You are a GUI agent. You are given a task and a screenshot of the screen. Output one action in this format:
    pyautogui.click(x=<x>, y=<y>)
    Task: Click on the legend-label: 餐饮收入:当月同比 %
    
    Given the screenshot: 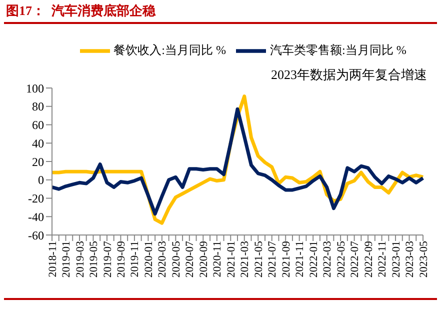 What is the action you would take?
    pyautogui.click(x=170, y=49)
    